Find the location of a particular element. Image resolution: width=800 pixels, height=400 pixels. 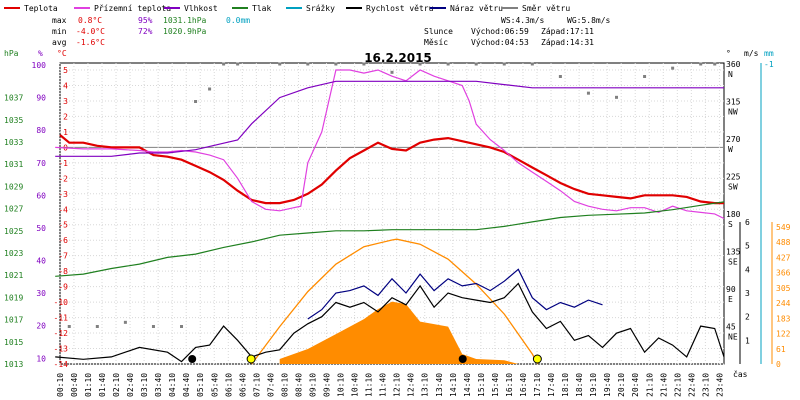

compass-tick: S is located at coordinates (730, 224).